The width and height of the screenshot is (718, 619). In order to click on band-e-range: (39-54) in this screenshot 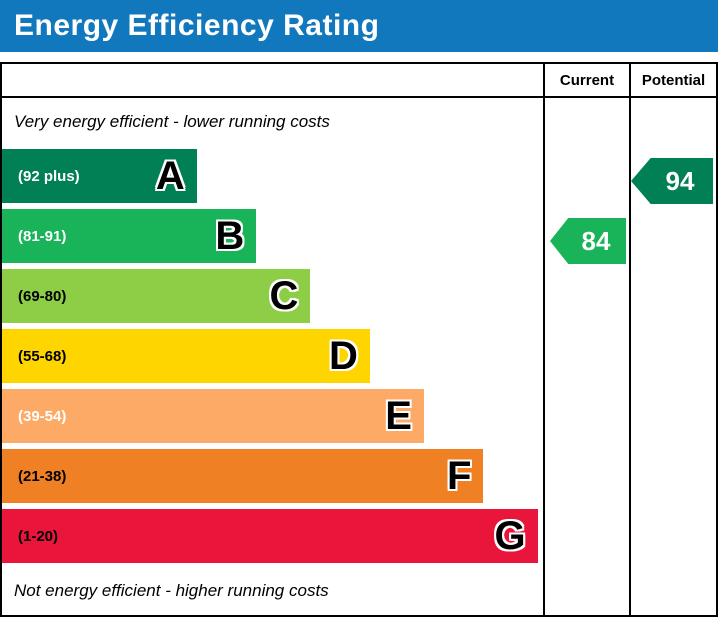, I will do `click(42, 416)`.